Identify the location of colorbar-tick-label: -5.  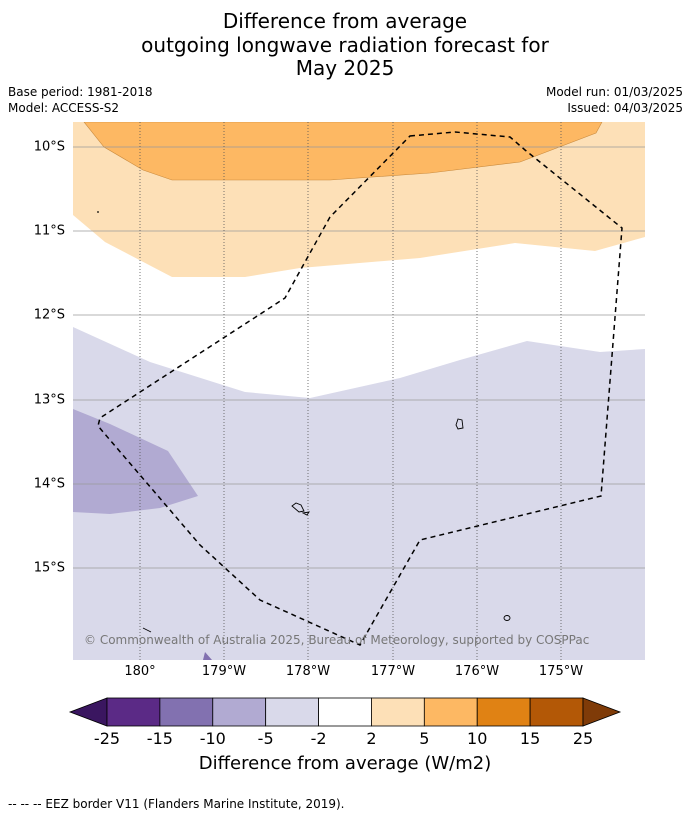
(265, 738).